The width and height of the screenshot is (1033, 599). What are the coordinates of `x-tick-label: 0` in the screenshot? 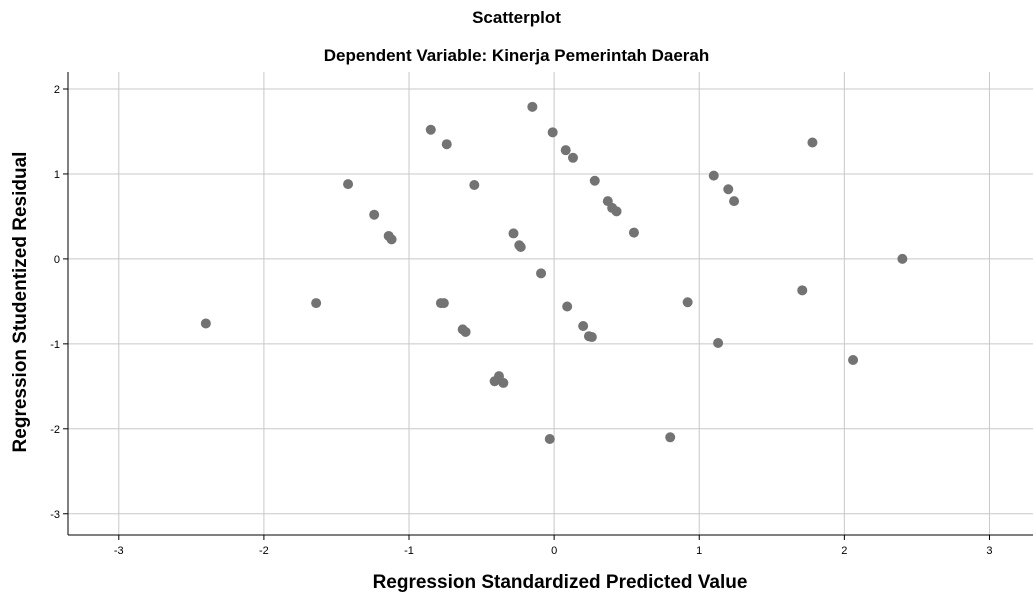 It's located at (554, 551).